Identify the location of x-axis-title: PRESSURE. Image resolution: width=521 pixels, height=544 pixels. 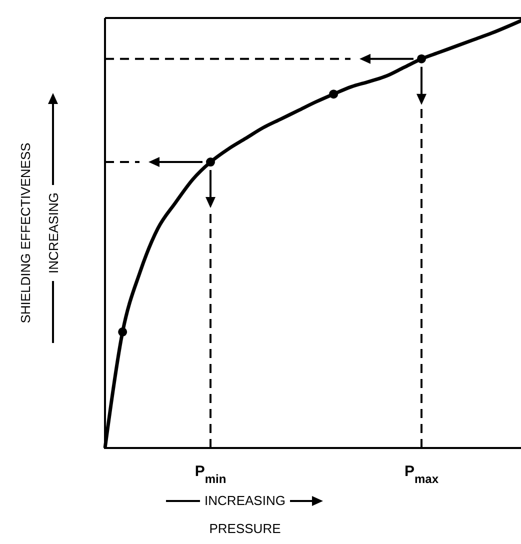
(245, 528).